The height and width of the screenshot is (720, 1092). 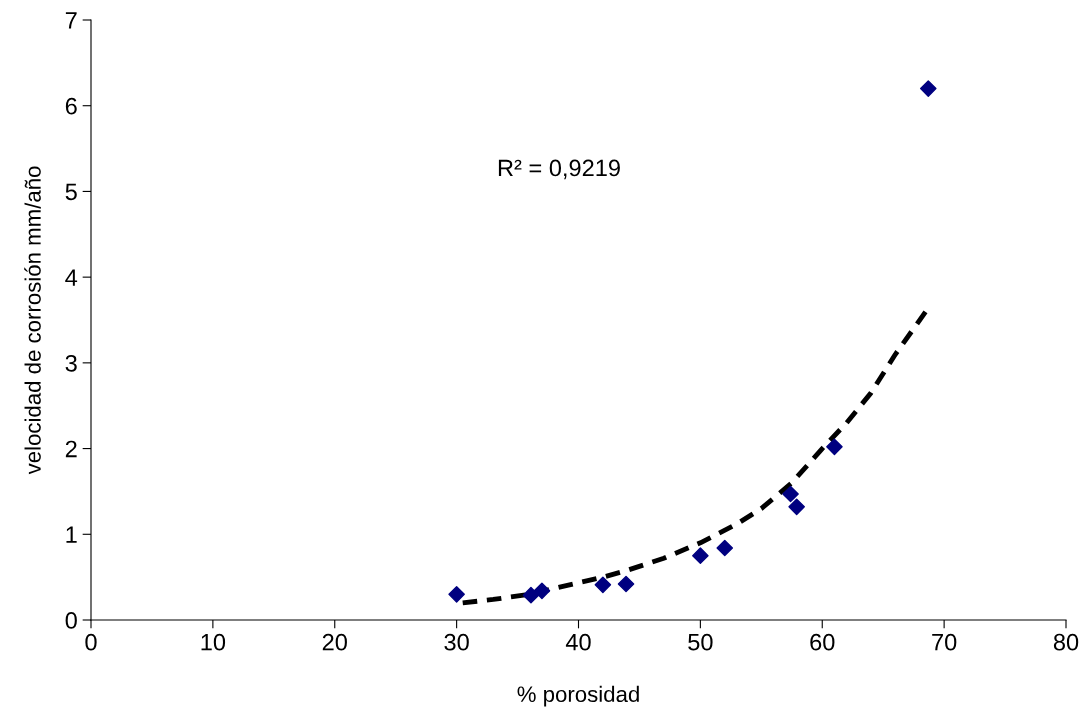 I want to click on y-tick-label: 1, so click(x=71, y=534).